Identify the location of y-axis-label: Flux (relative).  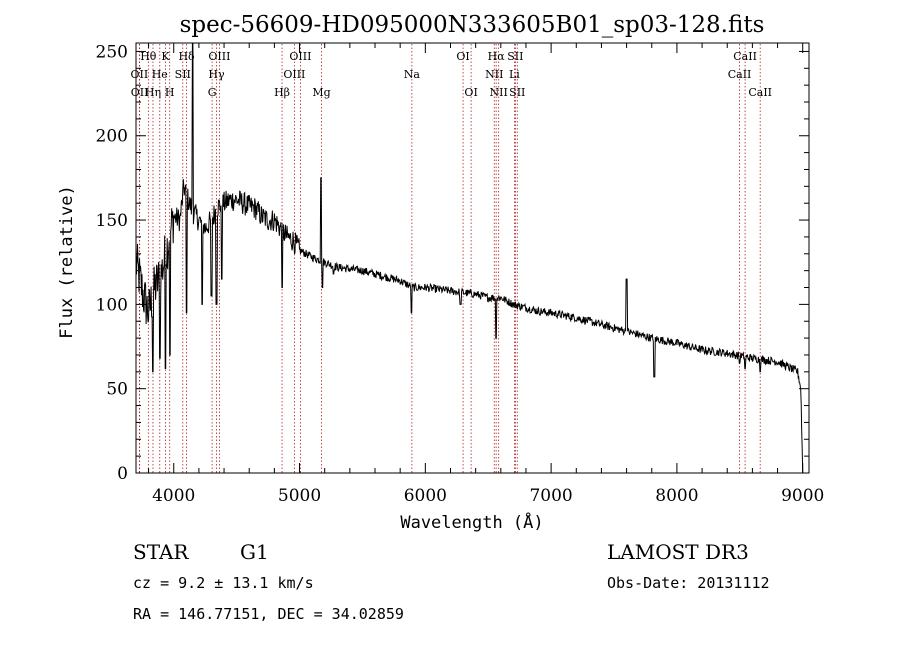
(67, 262).